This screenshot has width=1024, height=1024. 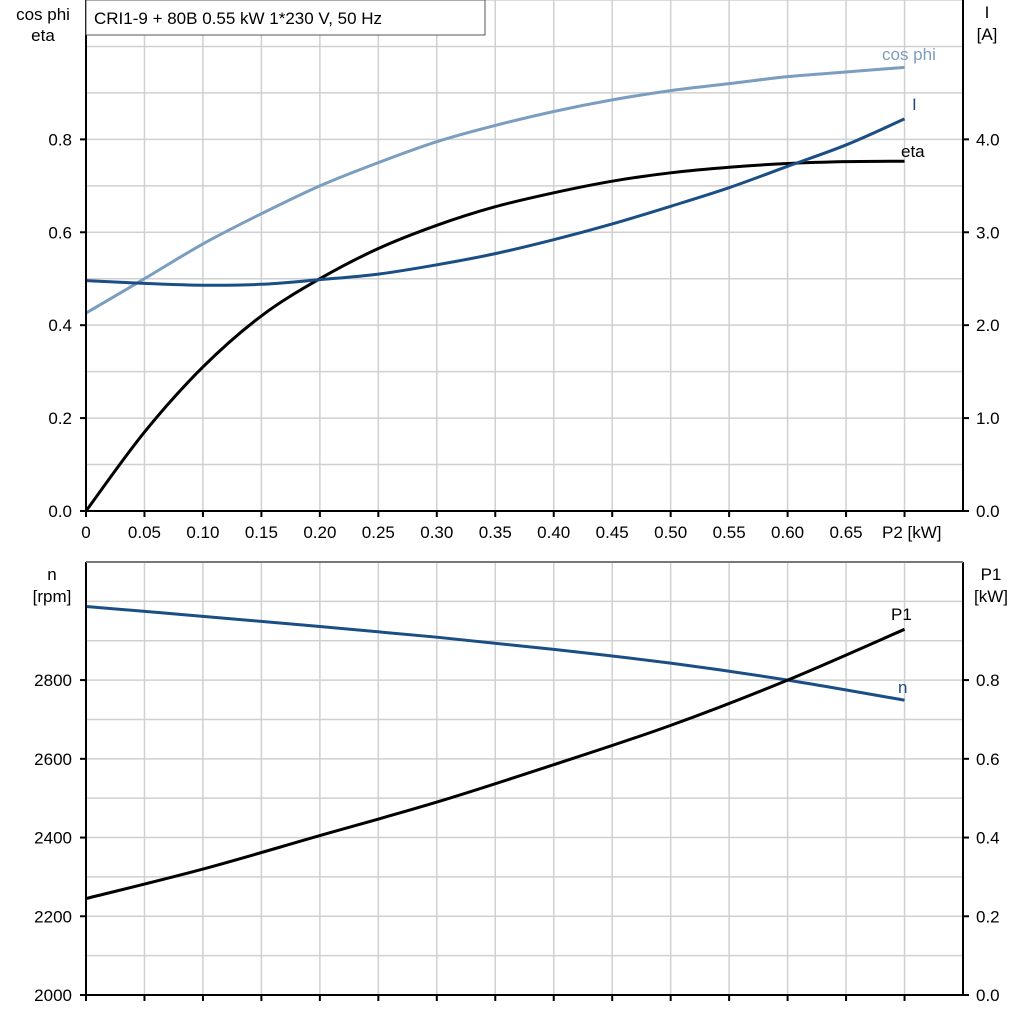 I want to click on left-tick-label: 0.4, so click(x=60, y=325).